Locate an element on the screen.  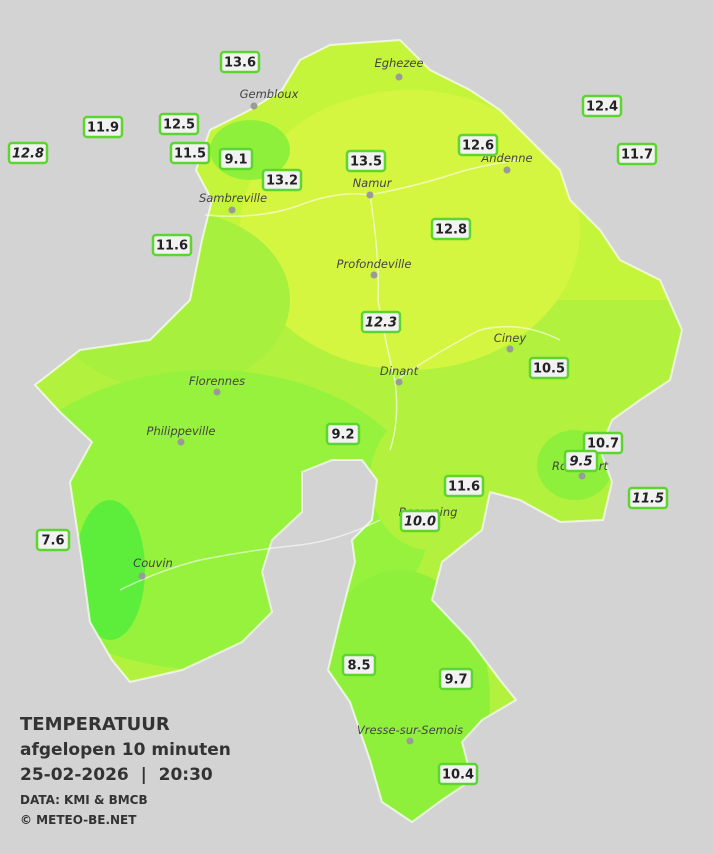
station-value: 9.1 is located at coordinates (235, 160).